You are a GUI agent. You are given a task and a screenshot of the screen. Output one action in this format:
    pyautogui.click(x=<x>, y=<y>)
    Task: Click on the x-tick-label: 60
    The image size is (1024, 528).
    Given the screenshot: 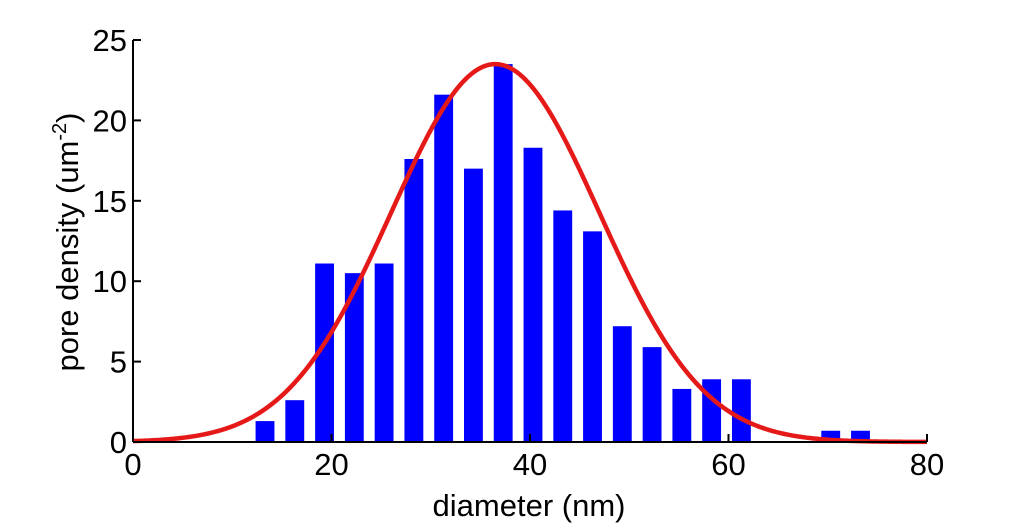 What is the action you would take?
    pyautogui.click(x=728, y=464)
    